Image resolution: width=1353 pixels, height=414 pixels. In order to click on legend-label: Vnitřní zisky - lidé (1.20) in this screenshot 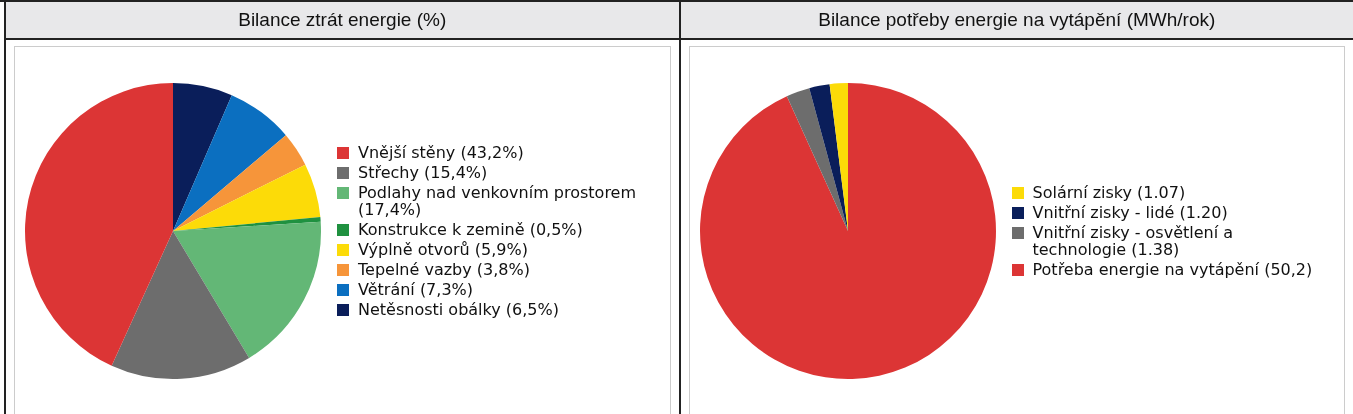, I will do `click(1130, 212)`.